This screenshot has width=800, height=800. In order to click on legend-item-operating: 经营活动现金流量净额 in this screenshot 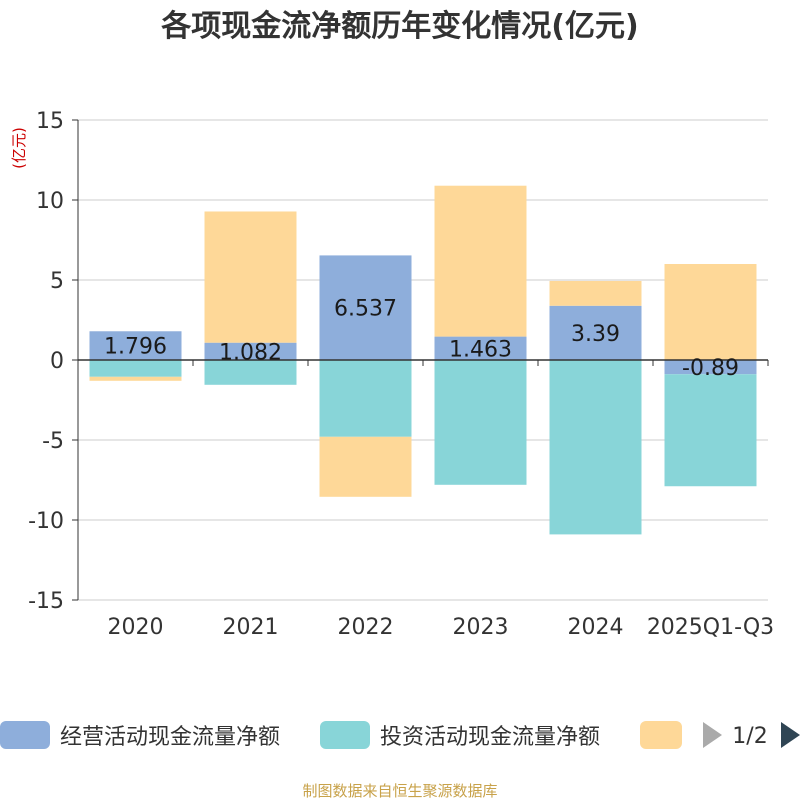, I will do `click(140, 735)`.